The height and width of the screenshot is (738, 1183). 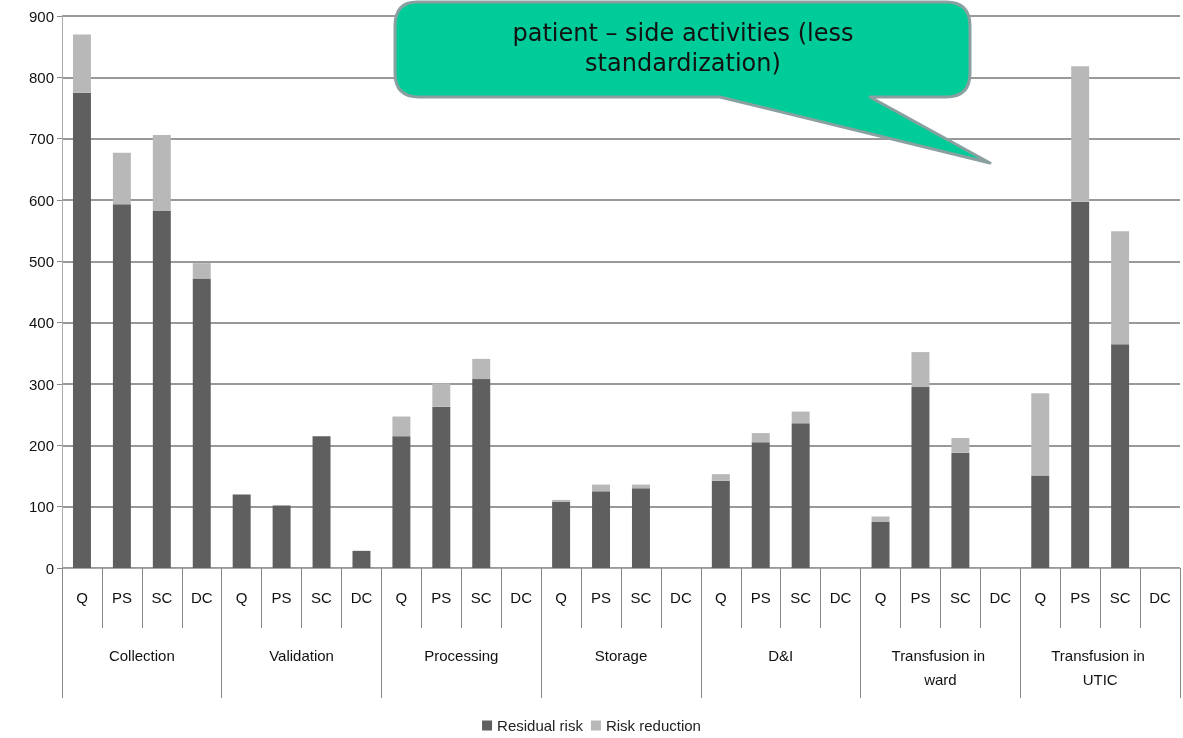 I want to click on y-tick-label: 0, so click(x=49, y=568).